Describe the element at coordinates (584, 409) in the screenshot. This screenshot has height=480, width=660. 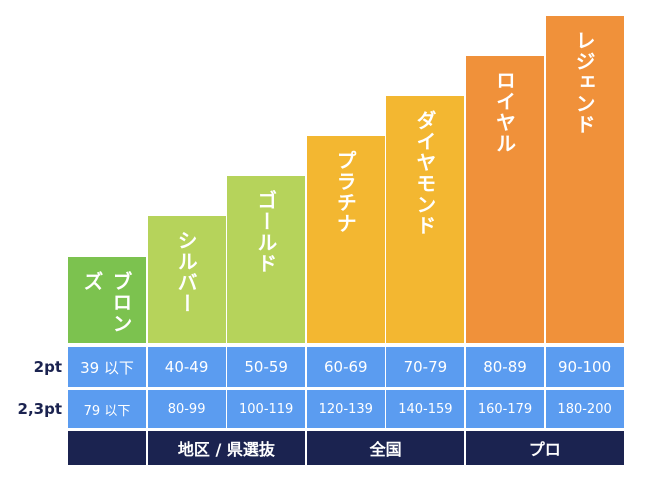
I see `pt23-cell: 180-200` at that location.